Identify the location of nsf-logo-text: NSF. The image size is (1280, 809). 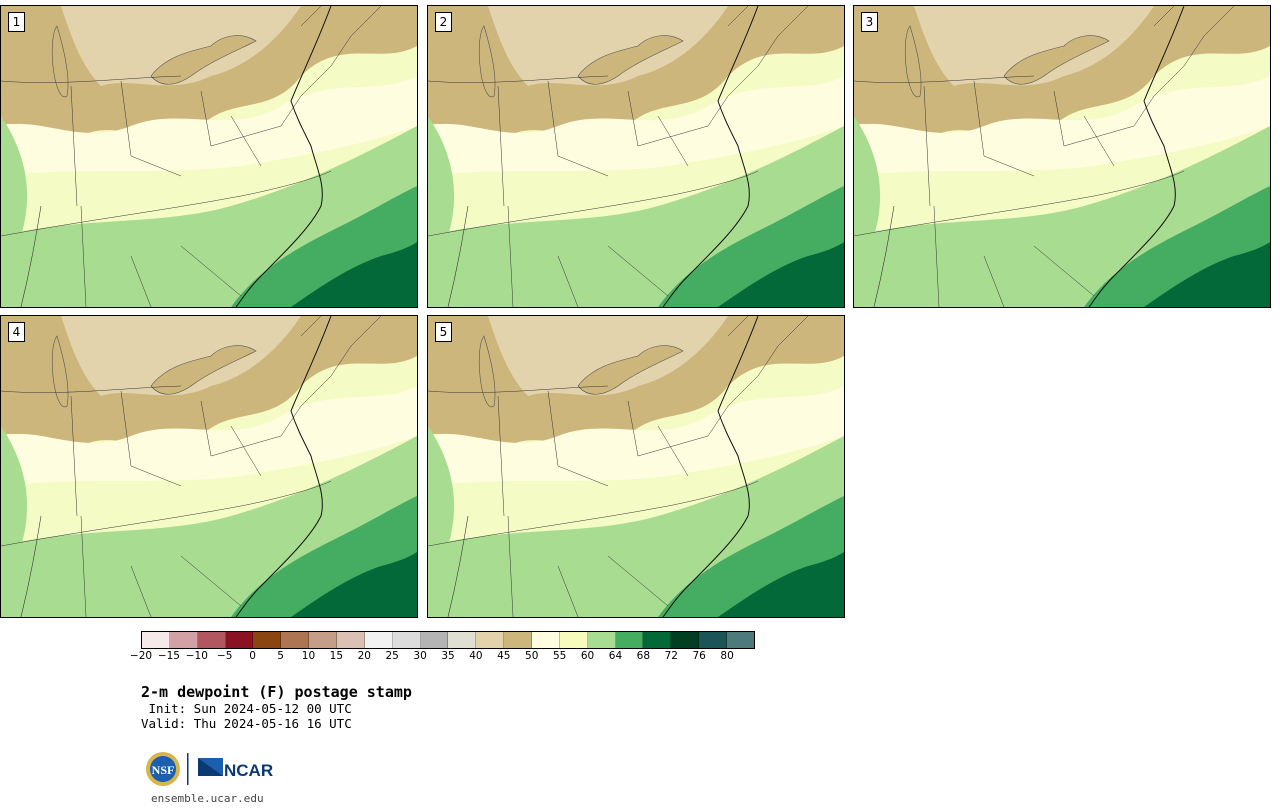
(163, 770).